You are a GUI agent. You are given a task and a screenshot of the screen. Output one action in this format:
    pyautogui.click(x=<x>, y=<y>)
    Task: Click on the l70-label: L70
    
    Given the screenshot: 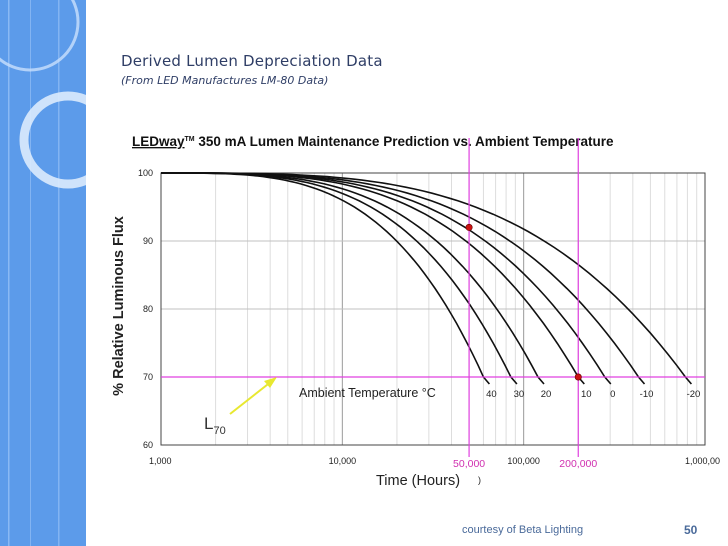 What is the action you would take?
    pyautogui.click(x=215, y=425)
    